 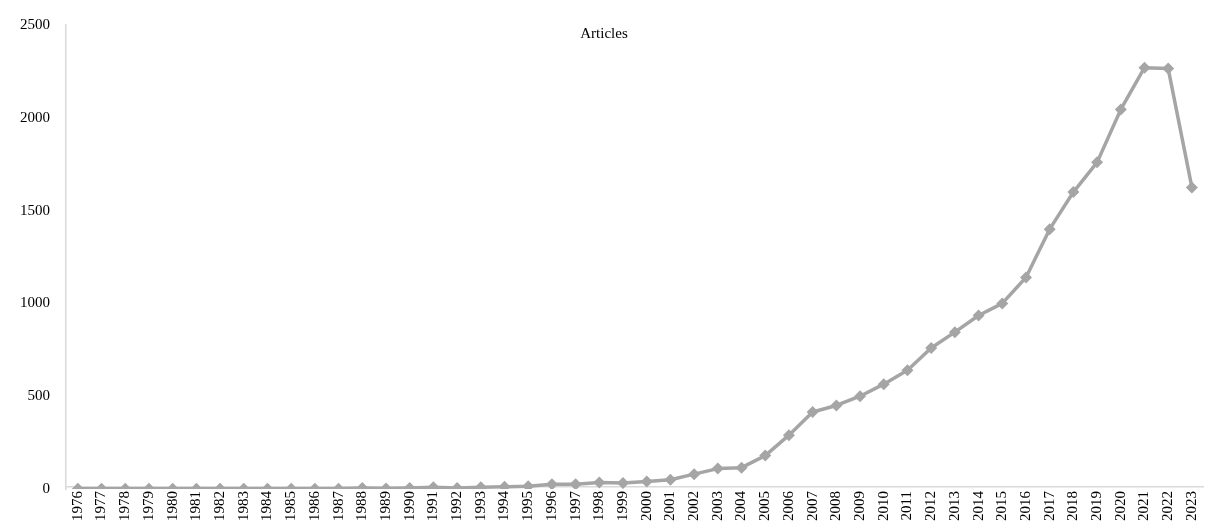 What do you see at coordinates (882, 506) in the screenshot?
I see `x-tick-label: 2010` at bounding box center [882, 506].